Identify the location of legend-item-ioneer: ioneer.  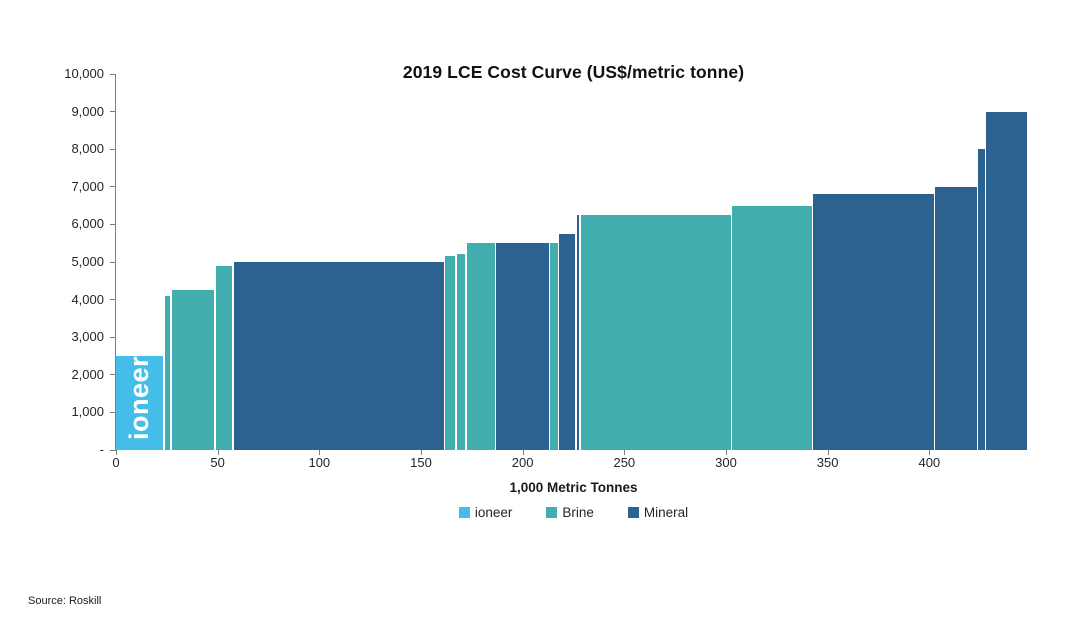
(485, 512).